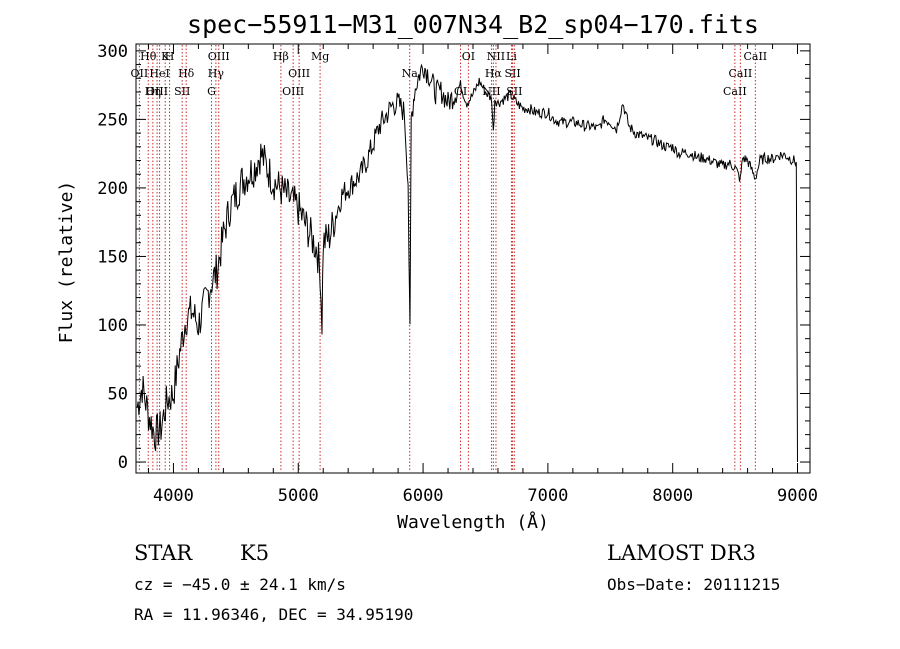  Describe the element at coordinates (173, 496) in the screenshot. I see `x-tick-label: 4000` at that location.